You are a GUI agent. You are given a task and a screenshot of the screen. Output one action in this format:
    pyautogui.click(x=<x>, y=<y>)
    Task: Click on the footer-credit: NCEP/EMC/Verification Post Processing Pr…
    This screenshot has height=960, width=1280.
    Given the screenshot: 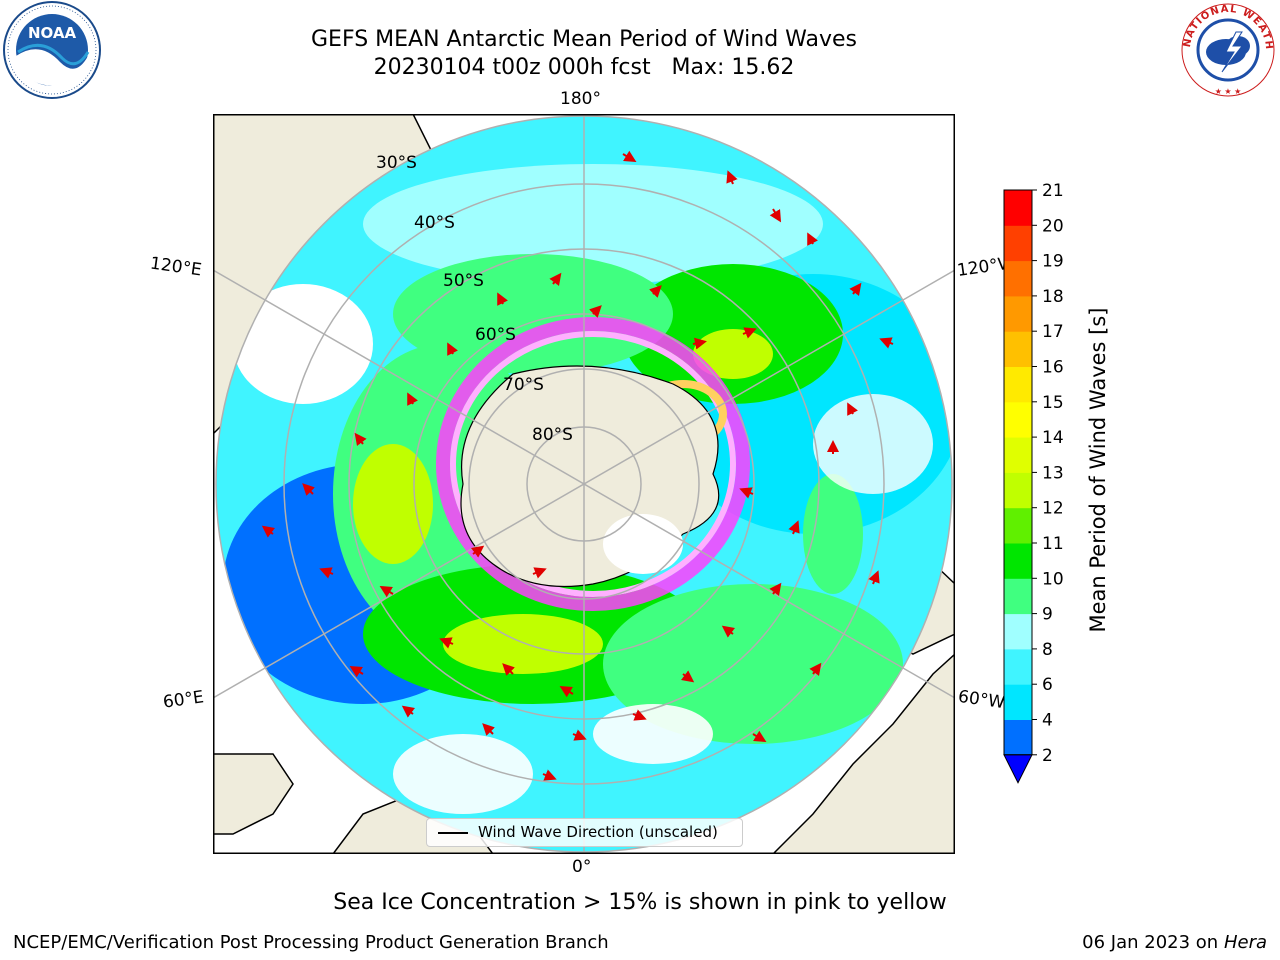 What is the action you would take?
    pyautogui.click(x=311, y=942)
    